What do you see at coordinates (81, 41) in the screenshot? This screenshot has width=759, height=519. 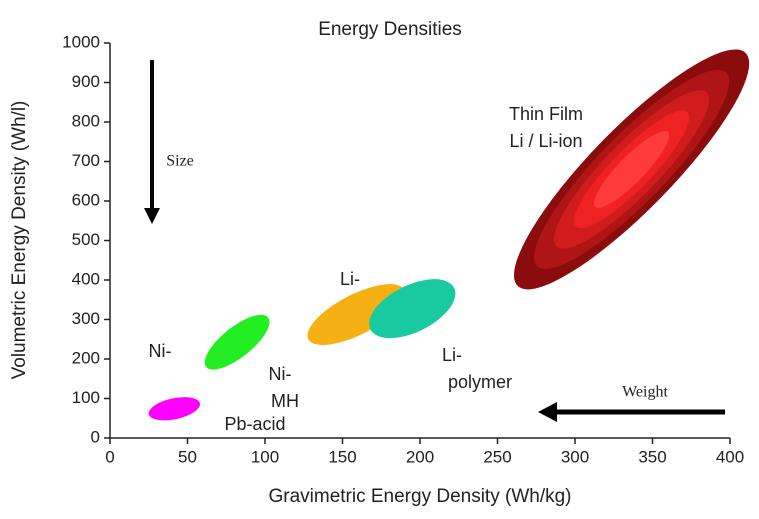 I see `y-tick-label: 1000` at bounding box center [81, 41].